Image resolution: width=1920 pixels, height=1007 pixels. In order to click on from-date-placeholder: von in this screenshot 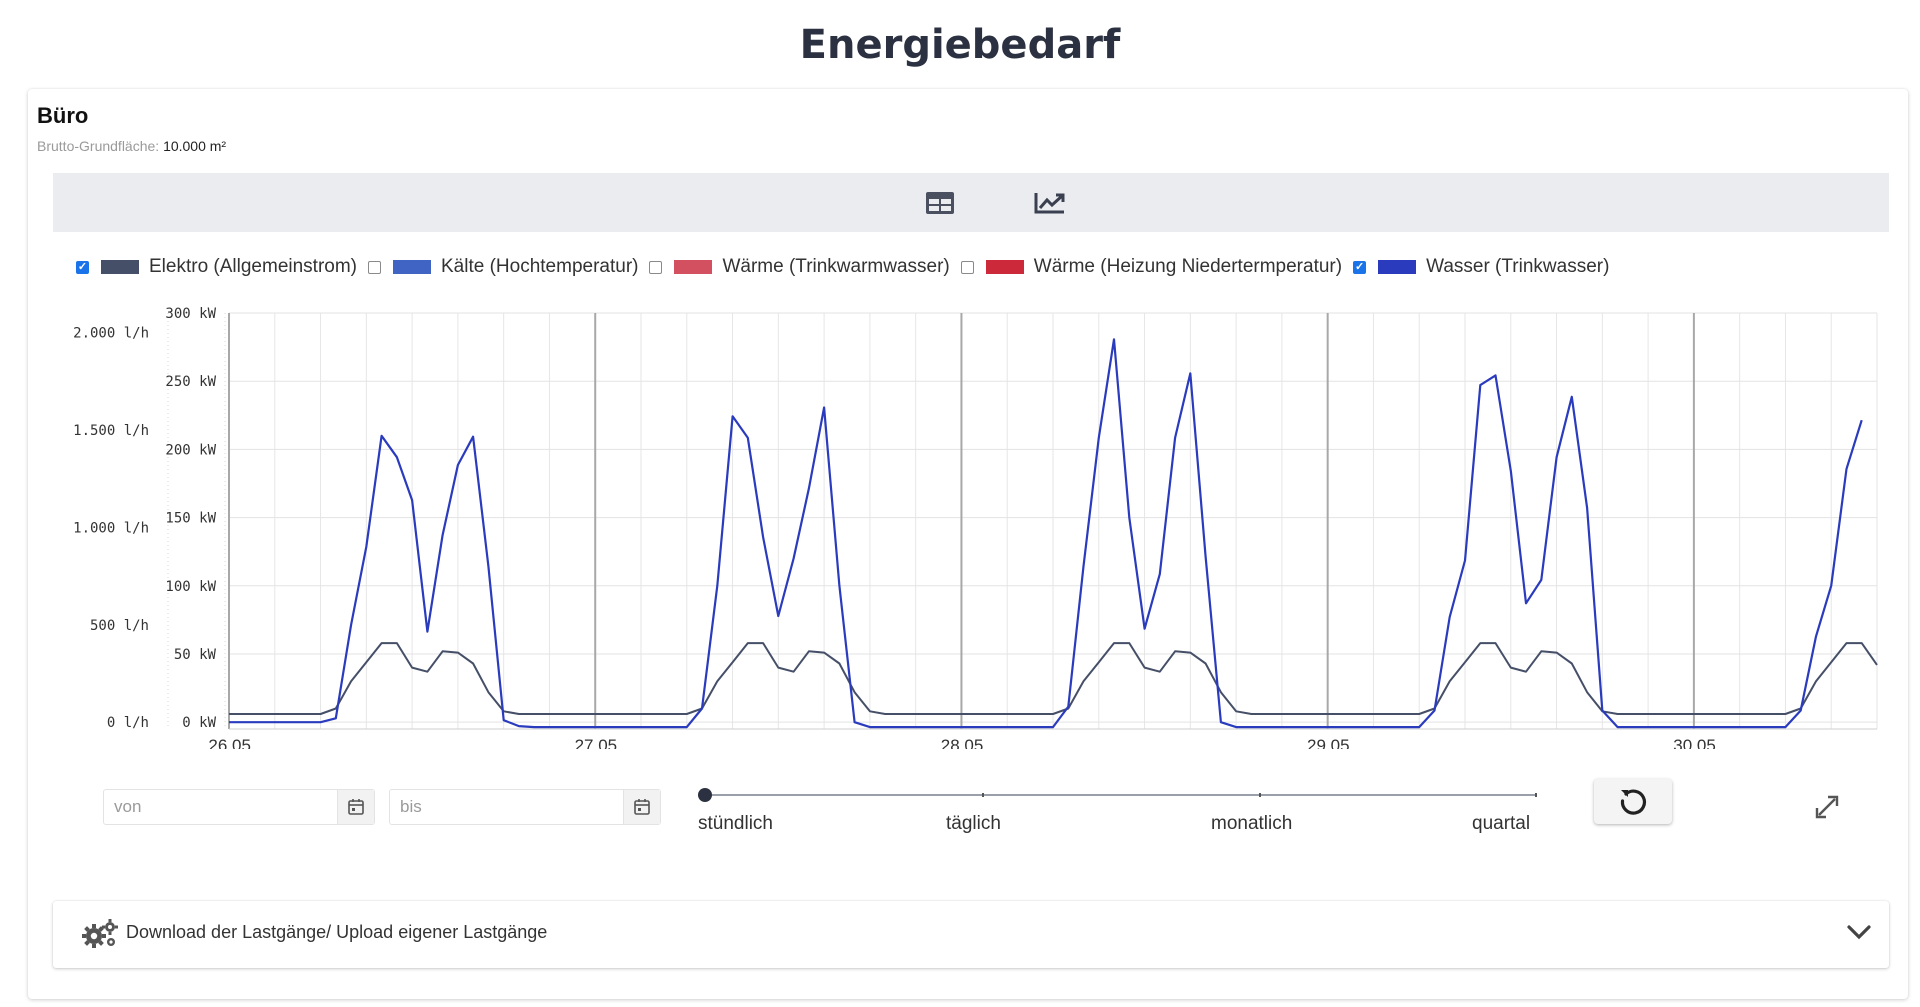, I will do `click(128, 806)`.